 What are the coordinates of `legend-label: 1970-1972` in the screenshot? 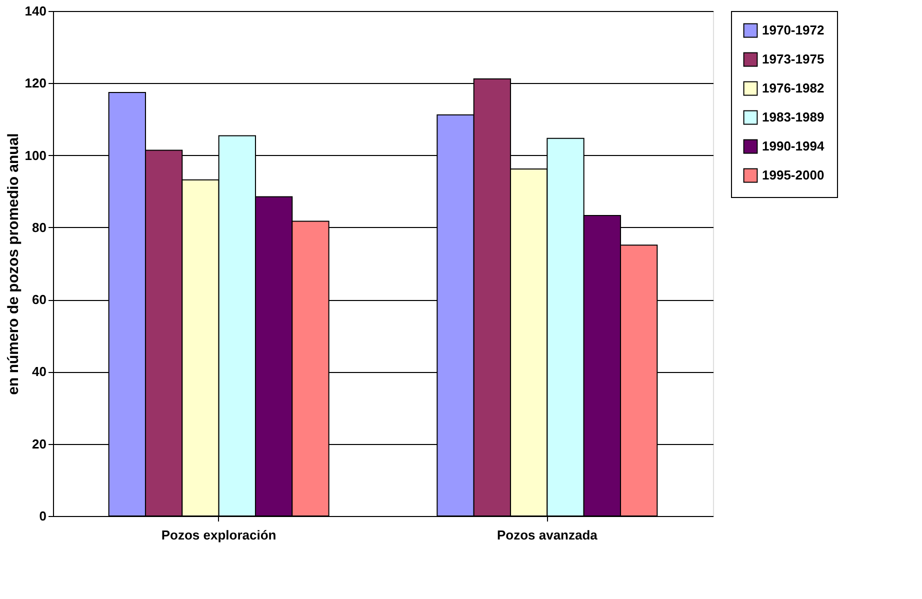 It's located at (793, 30).